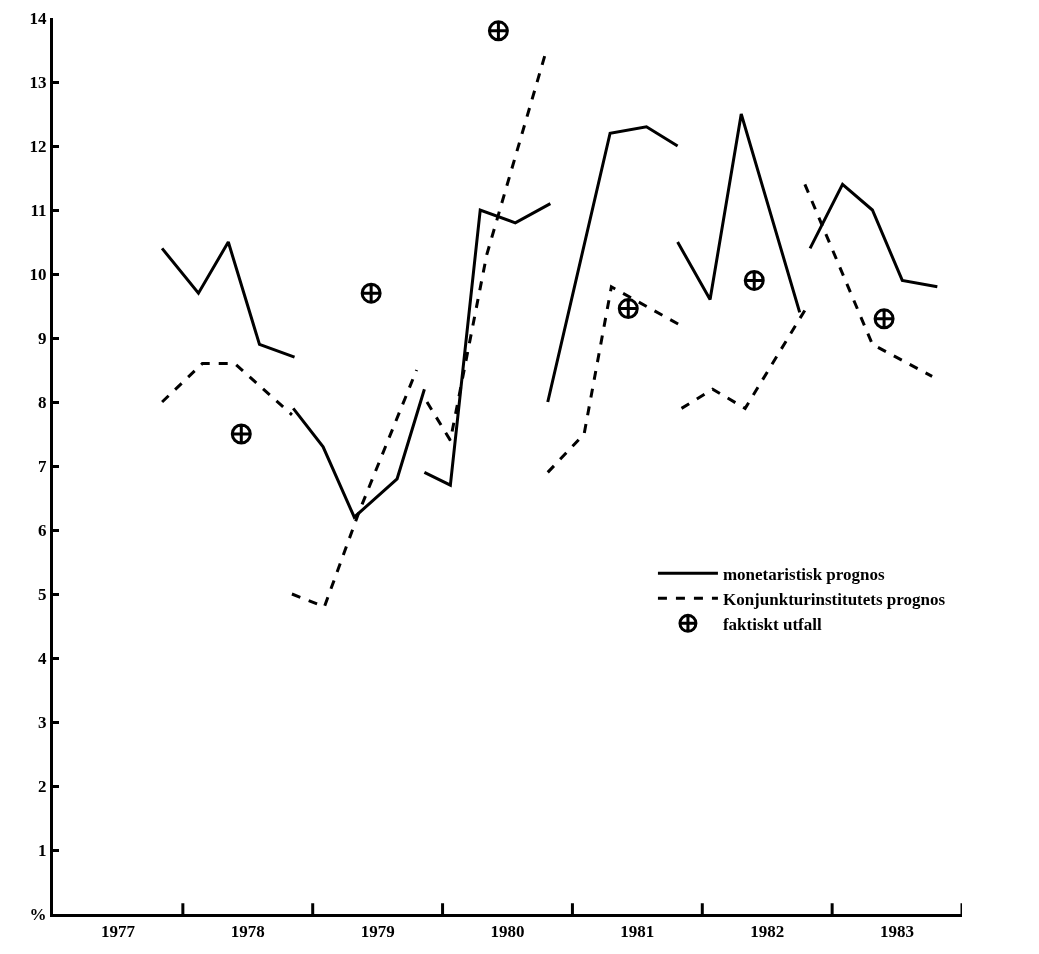 The image size is (1039, 954). I want to click on y-tick-label: 12, so click(38, 146).